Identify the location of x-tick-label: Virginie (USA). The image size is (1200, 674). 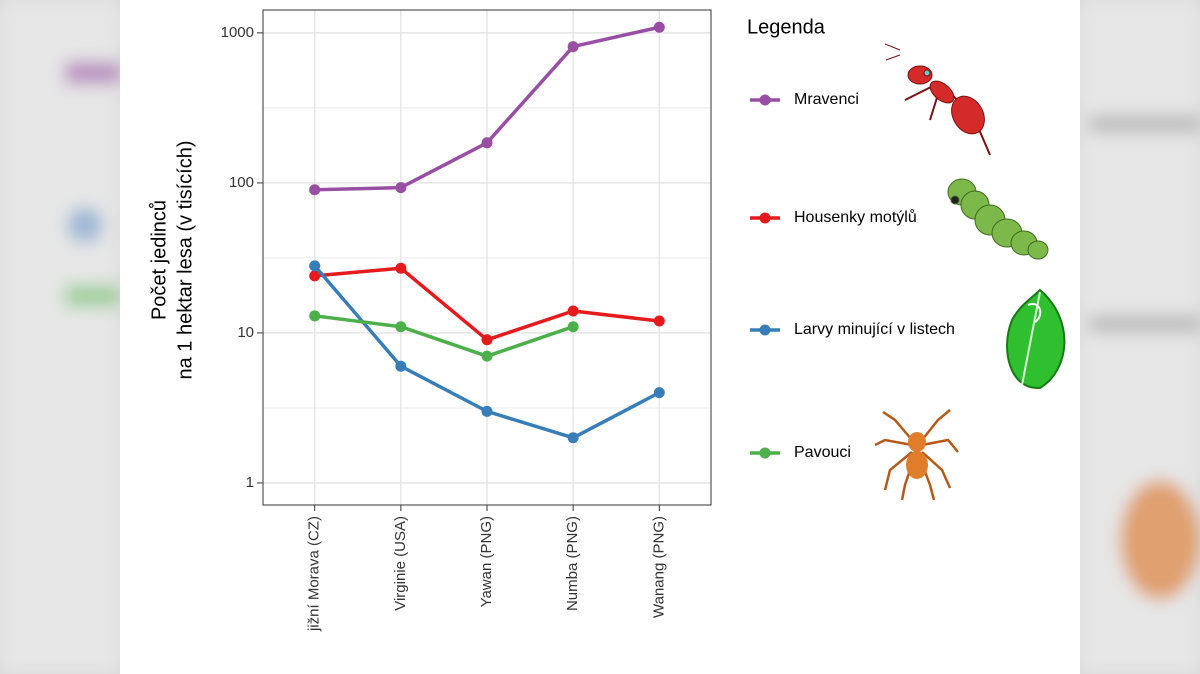
(400, 563).